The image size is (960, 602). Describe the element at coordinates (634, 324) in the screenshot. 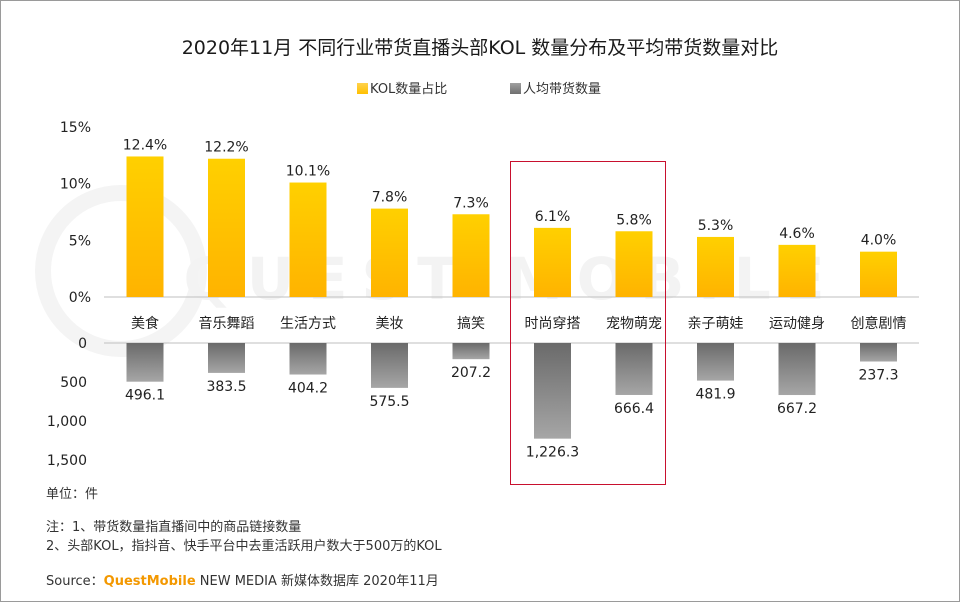

I see `category-label: 宠物萌宠` at that location.